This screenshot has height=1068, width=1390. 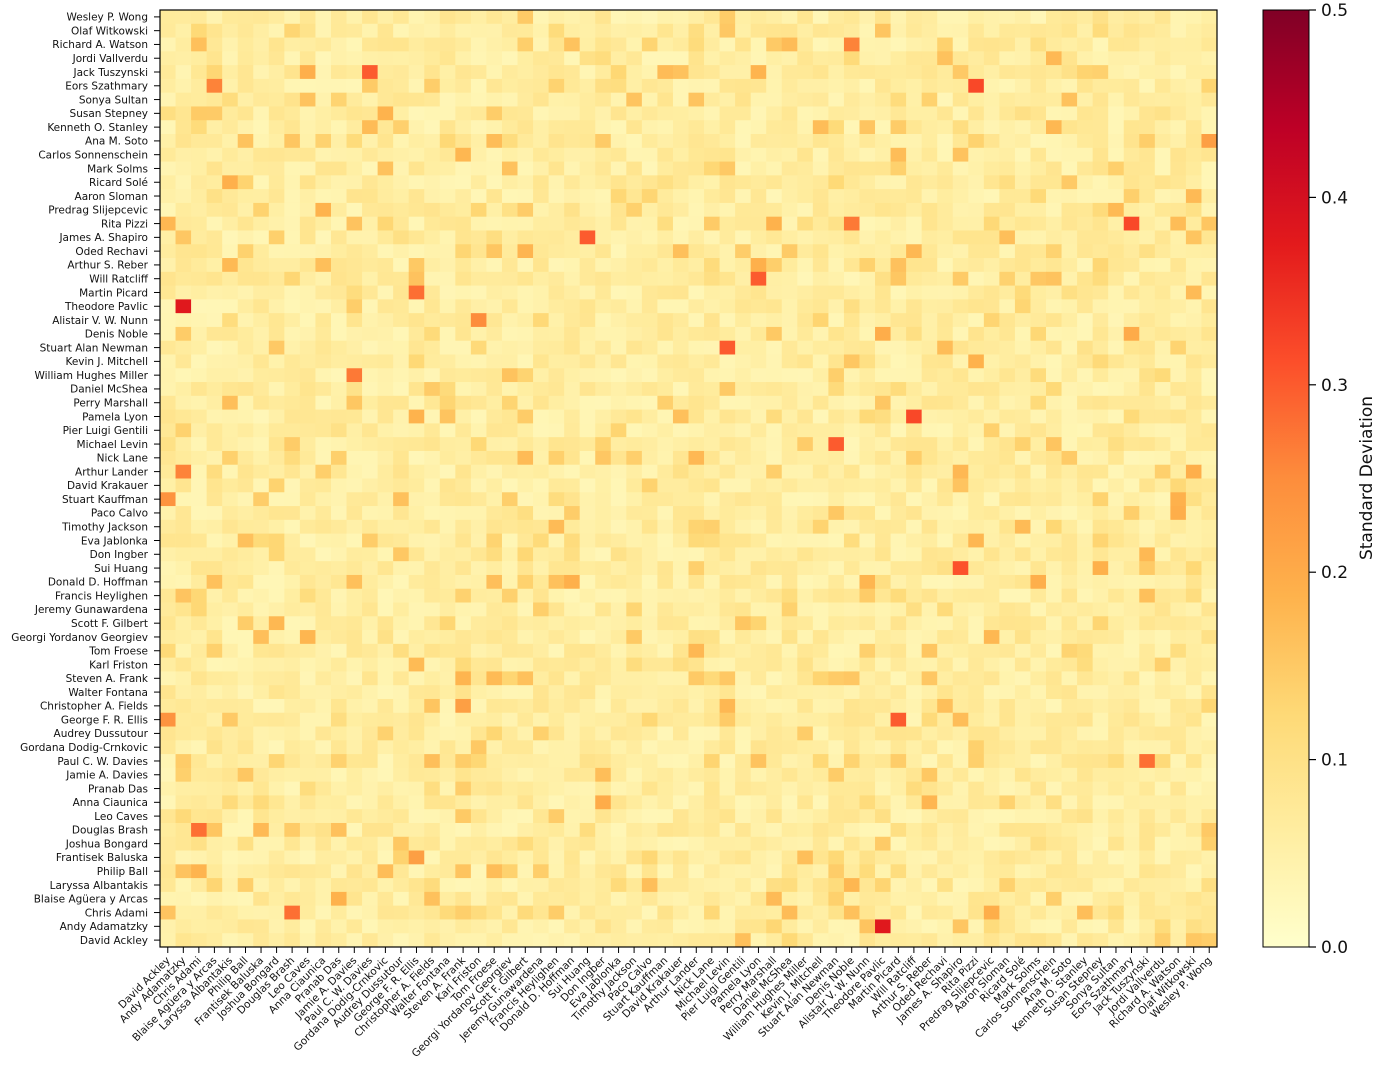 What do you see at coordinates (106, 776) in the screenshot?
I see `row-label: Jamie A. Davies` at bounding box center [106, 776].